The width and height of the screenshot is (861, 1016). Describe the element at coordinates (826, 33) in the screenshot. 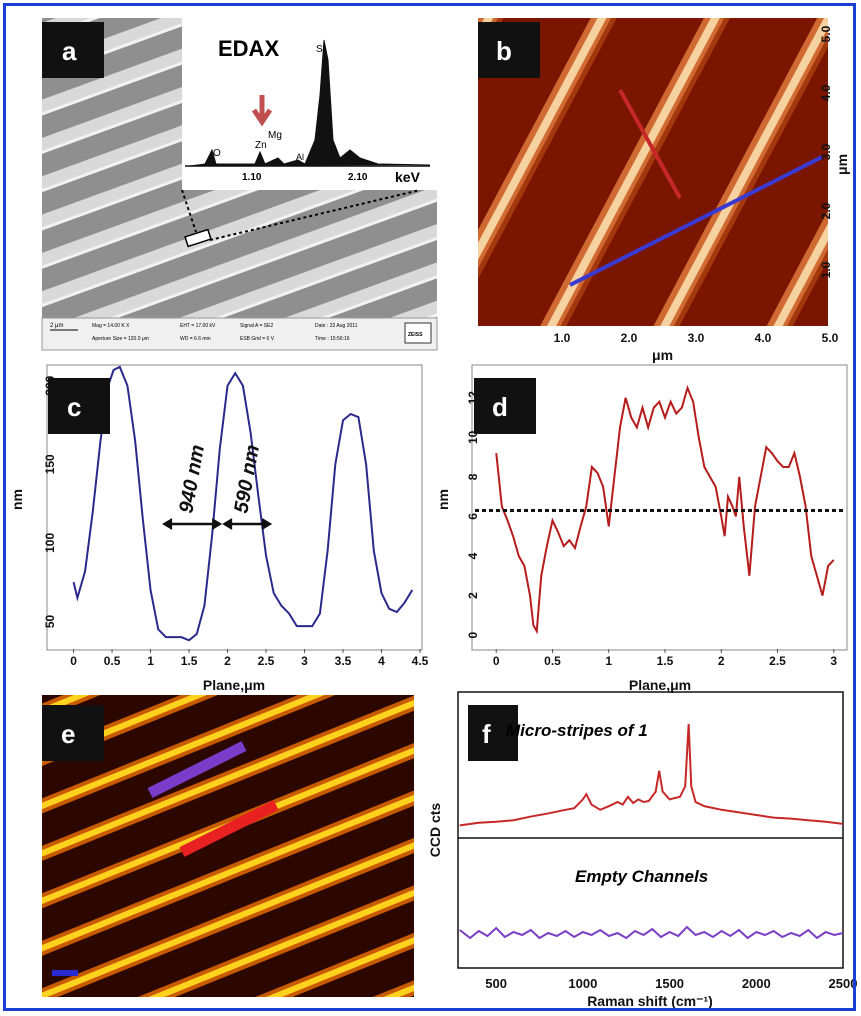

I see `b-ytick: 5.0` at that location.